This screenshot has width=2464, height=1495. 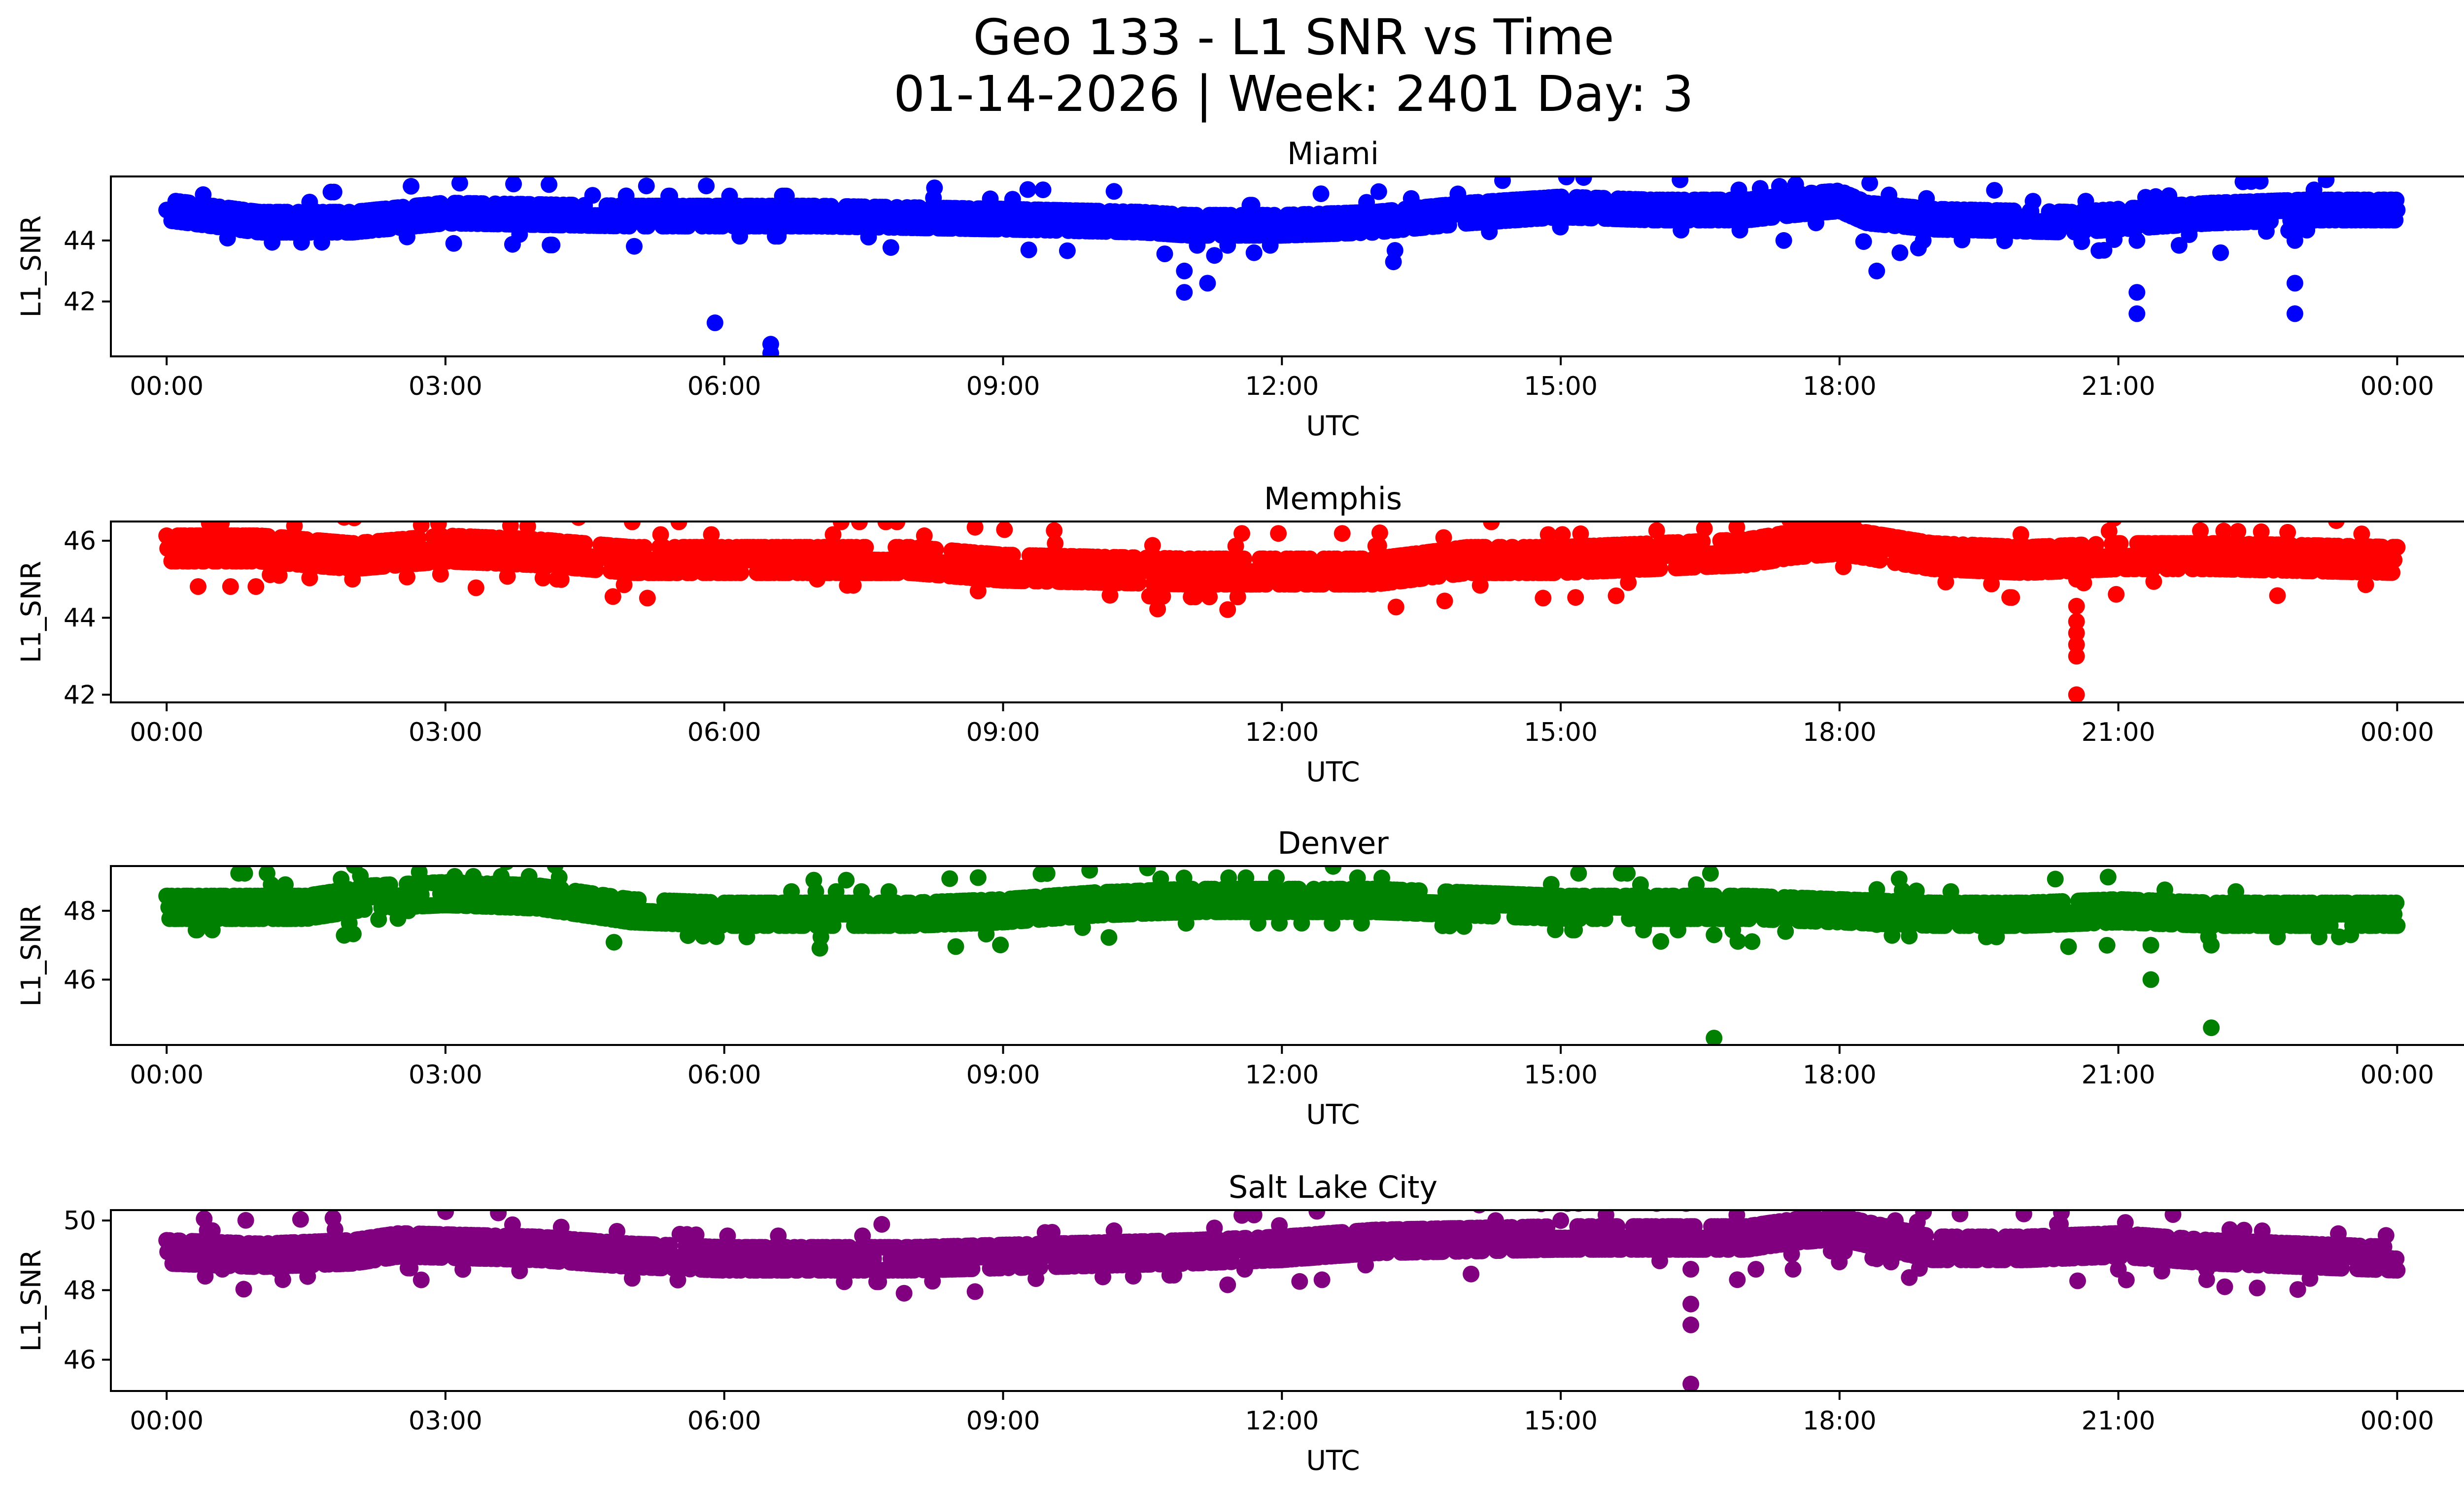 What do you see at coordinates (1333, 154) in the screenshot?
I see `panel-title-miami: Miami` at bounding box center [1333, 154].